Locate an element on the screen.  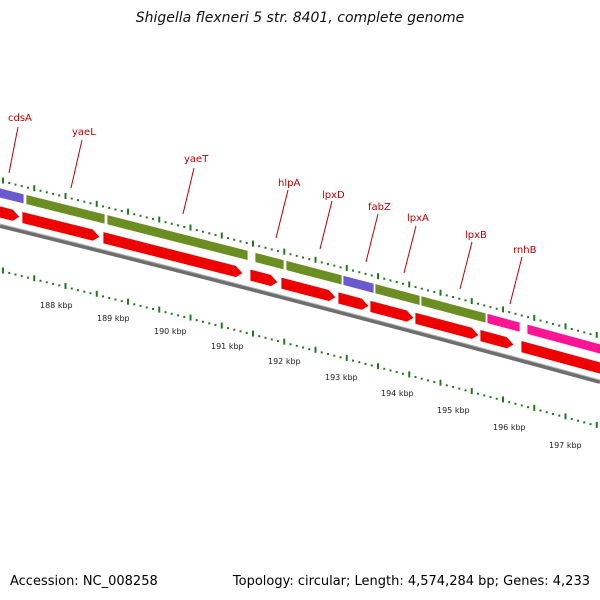
gene-label: fabZ is located at coordinates (379, 207).